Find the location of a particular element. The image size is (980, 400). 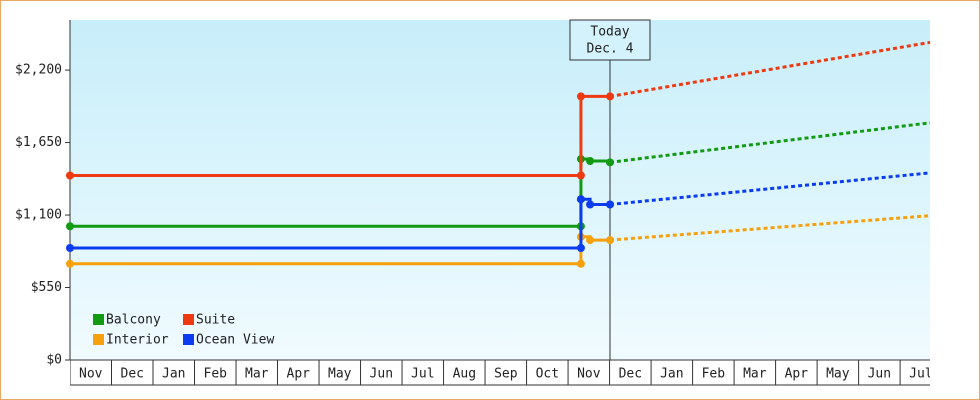

y-tick-label: $2,200 is located at coordinates (38, 70).